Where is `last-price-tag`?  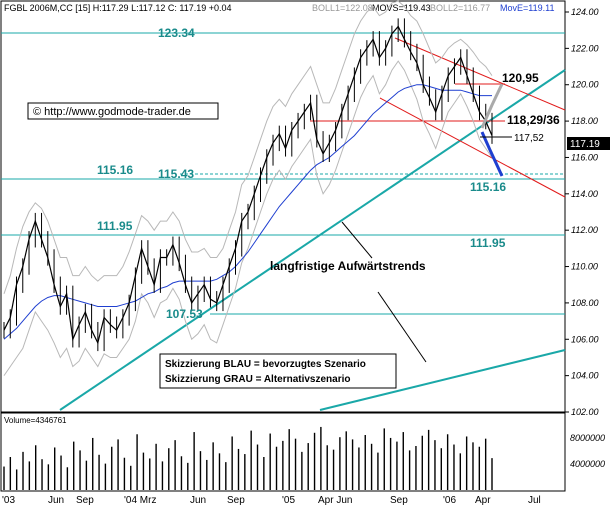
last-price-tag is located at coordinates (588, 143).